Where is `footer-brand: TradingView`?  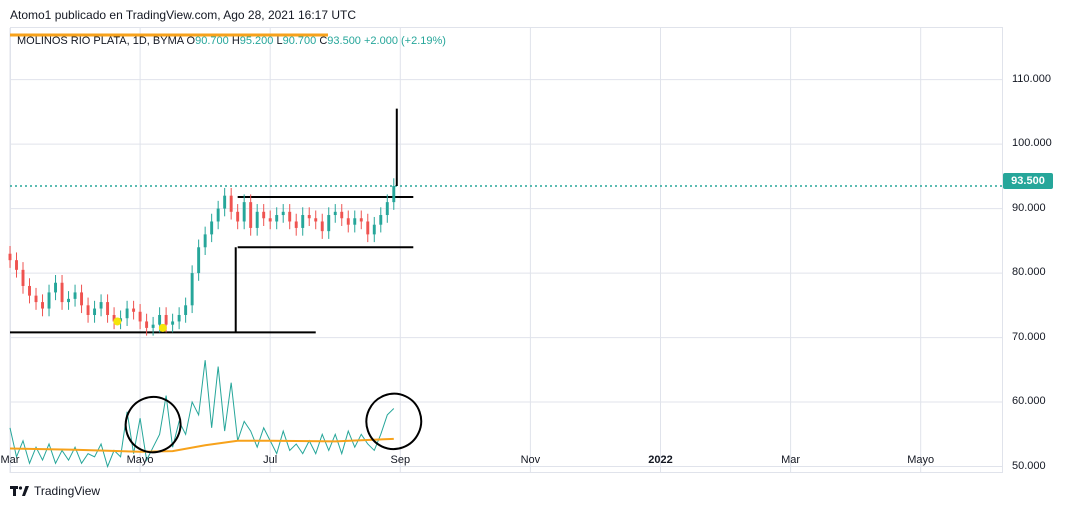
footer-brand: TradingView is located at coordinates (67, 491).